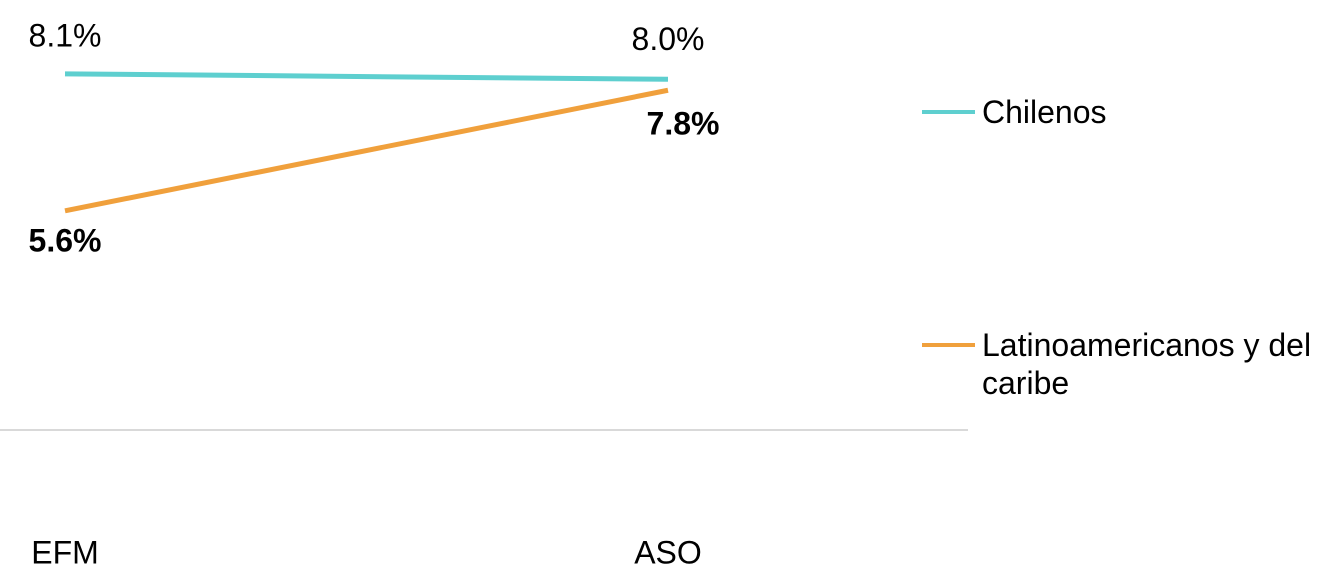 The height and width of the screenshot is (583, 1324). I want to click on x-tick-label: ASO, so click(668, 552).